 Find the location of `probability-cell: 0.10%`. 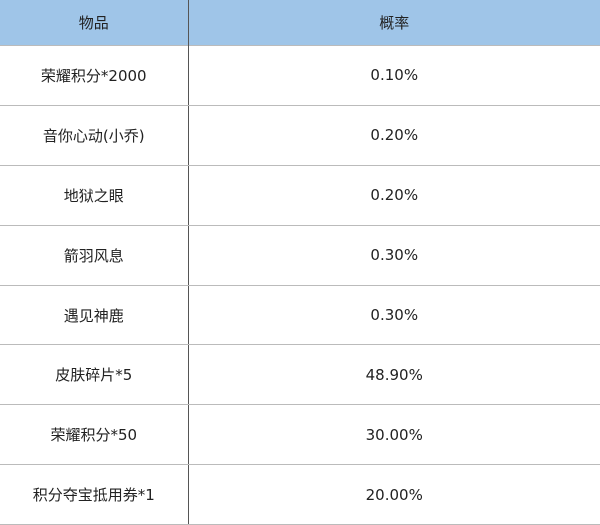

probability-cell: 0.10% is located at coordinates (394, 75).